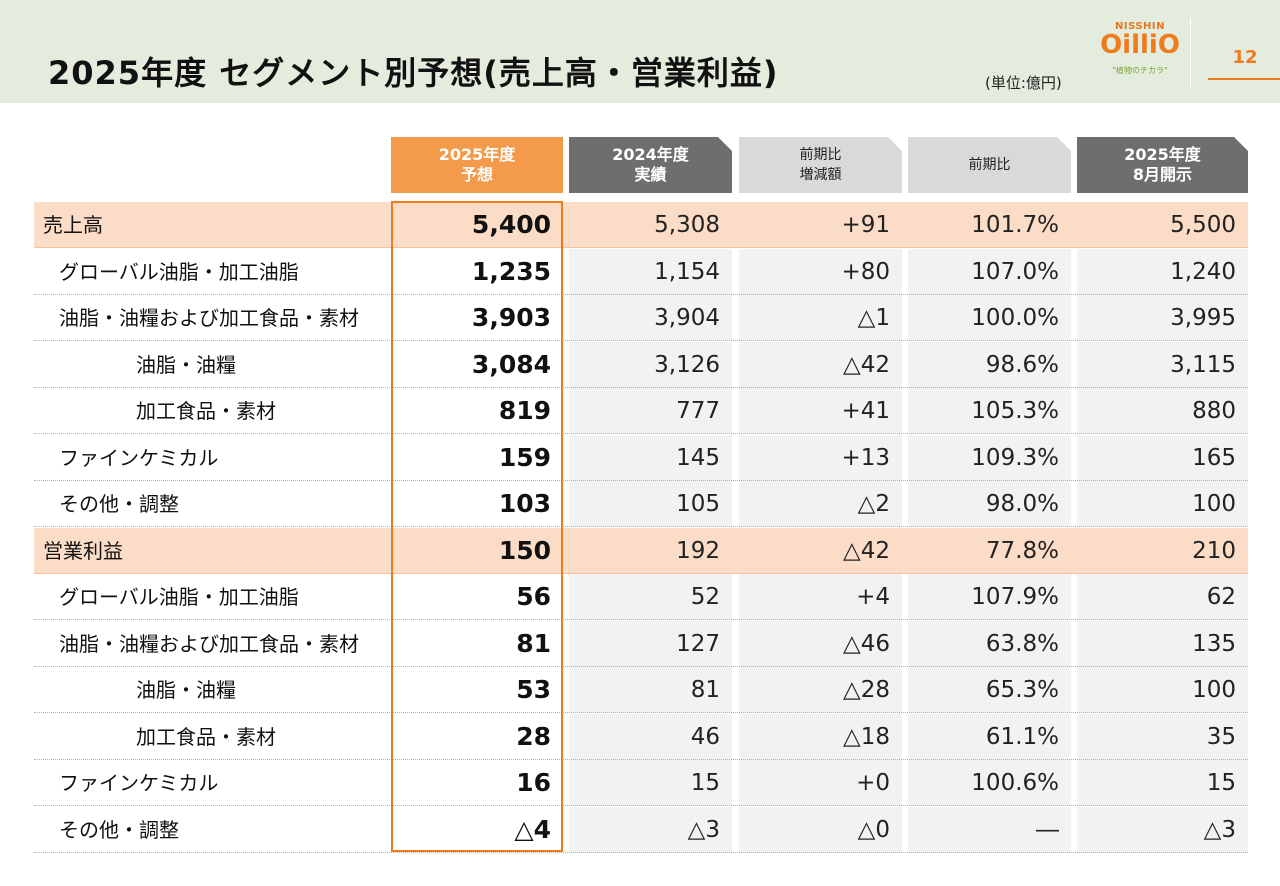 Image resolution: width=1280 pixels, height=886 pixels. I want to click on table-row: ファインケミカル 16 15 +0 100.6% 15, so click(641, 783).